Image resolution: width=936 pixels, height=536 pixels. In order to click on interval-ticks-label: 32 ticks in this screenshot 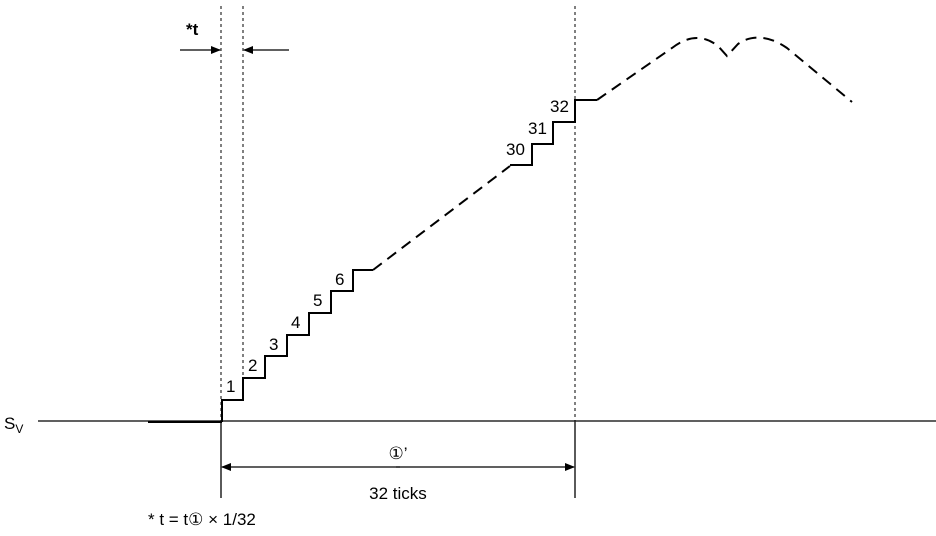, I will do `click(398, 493)`.